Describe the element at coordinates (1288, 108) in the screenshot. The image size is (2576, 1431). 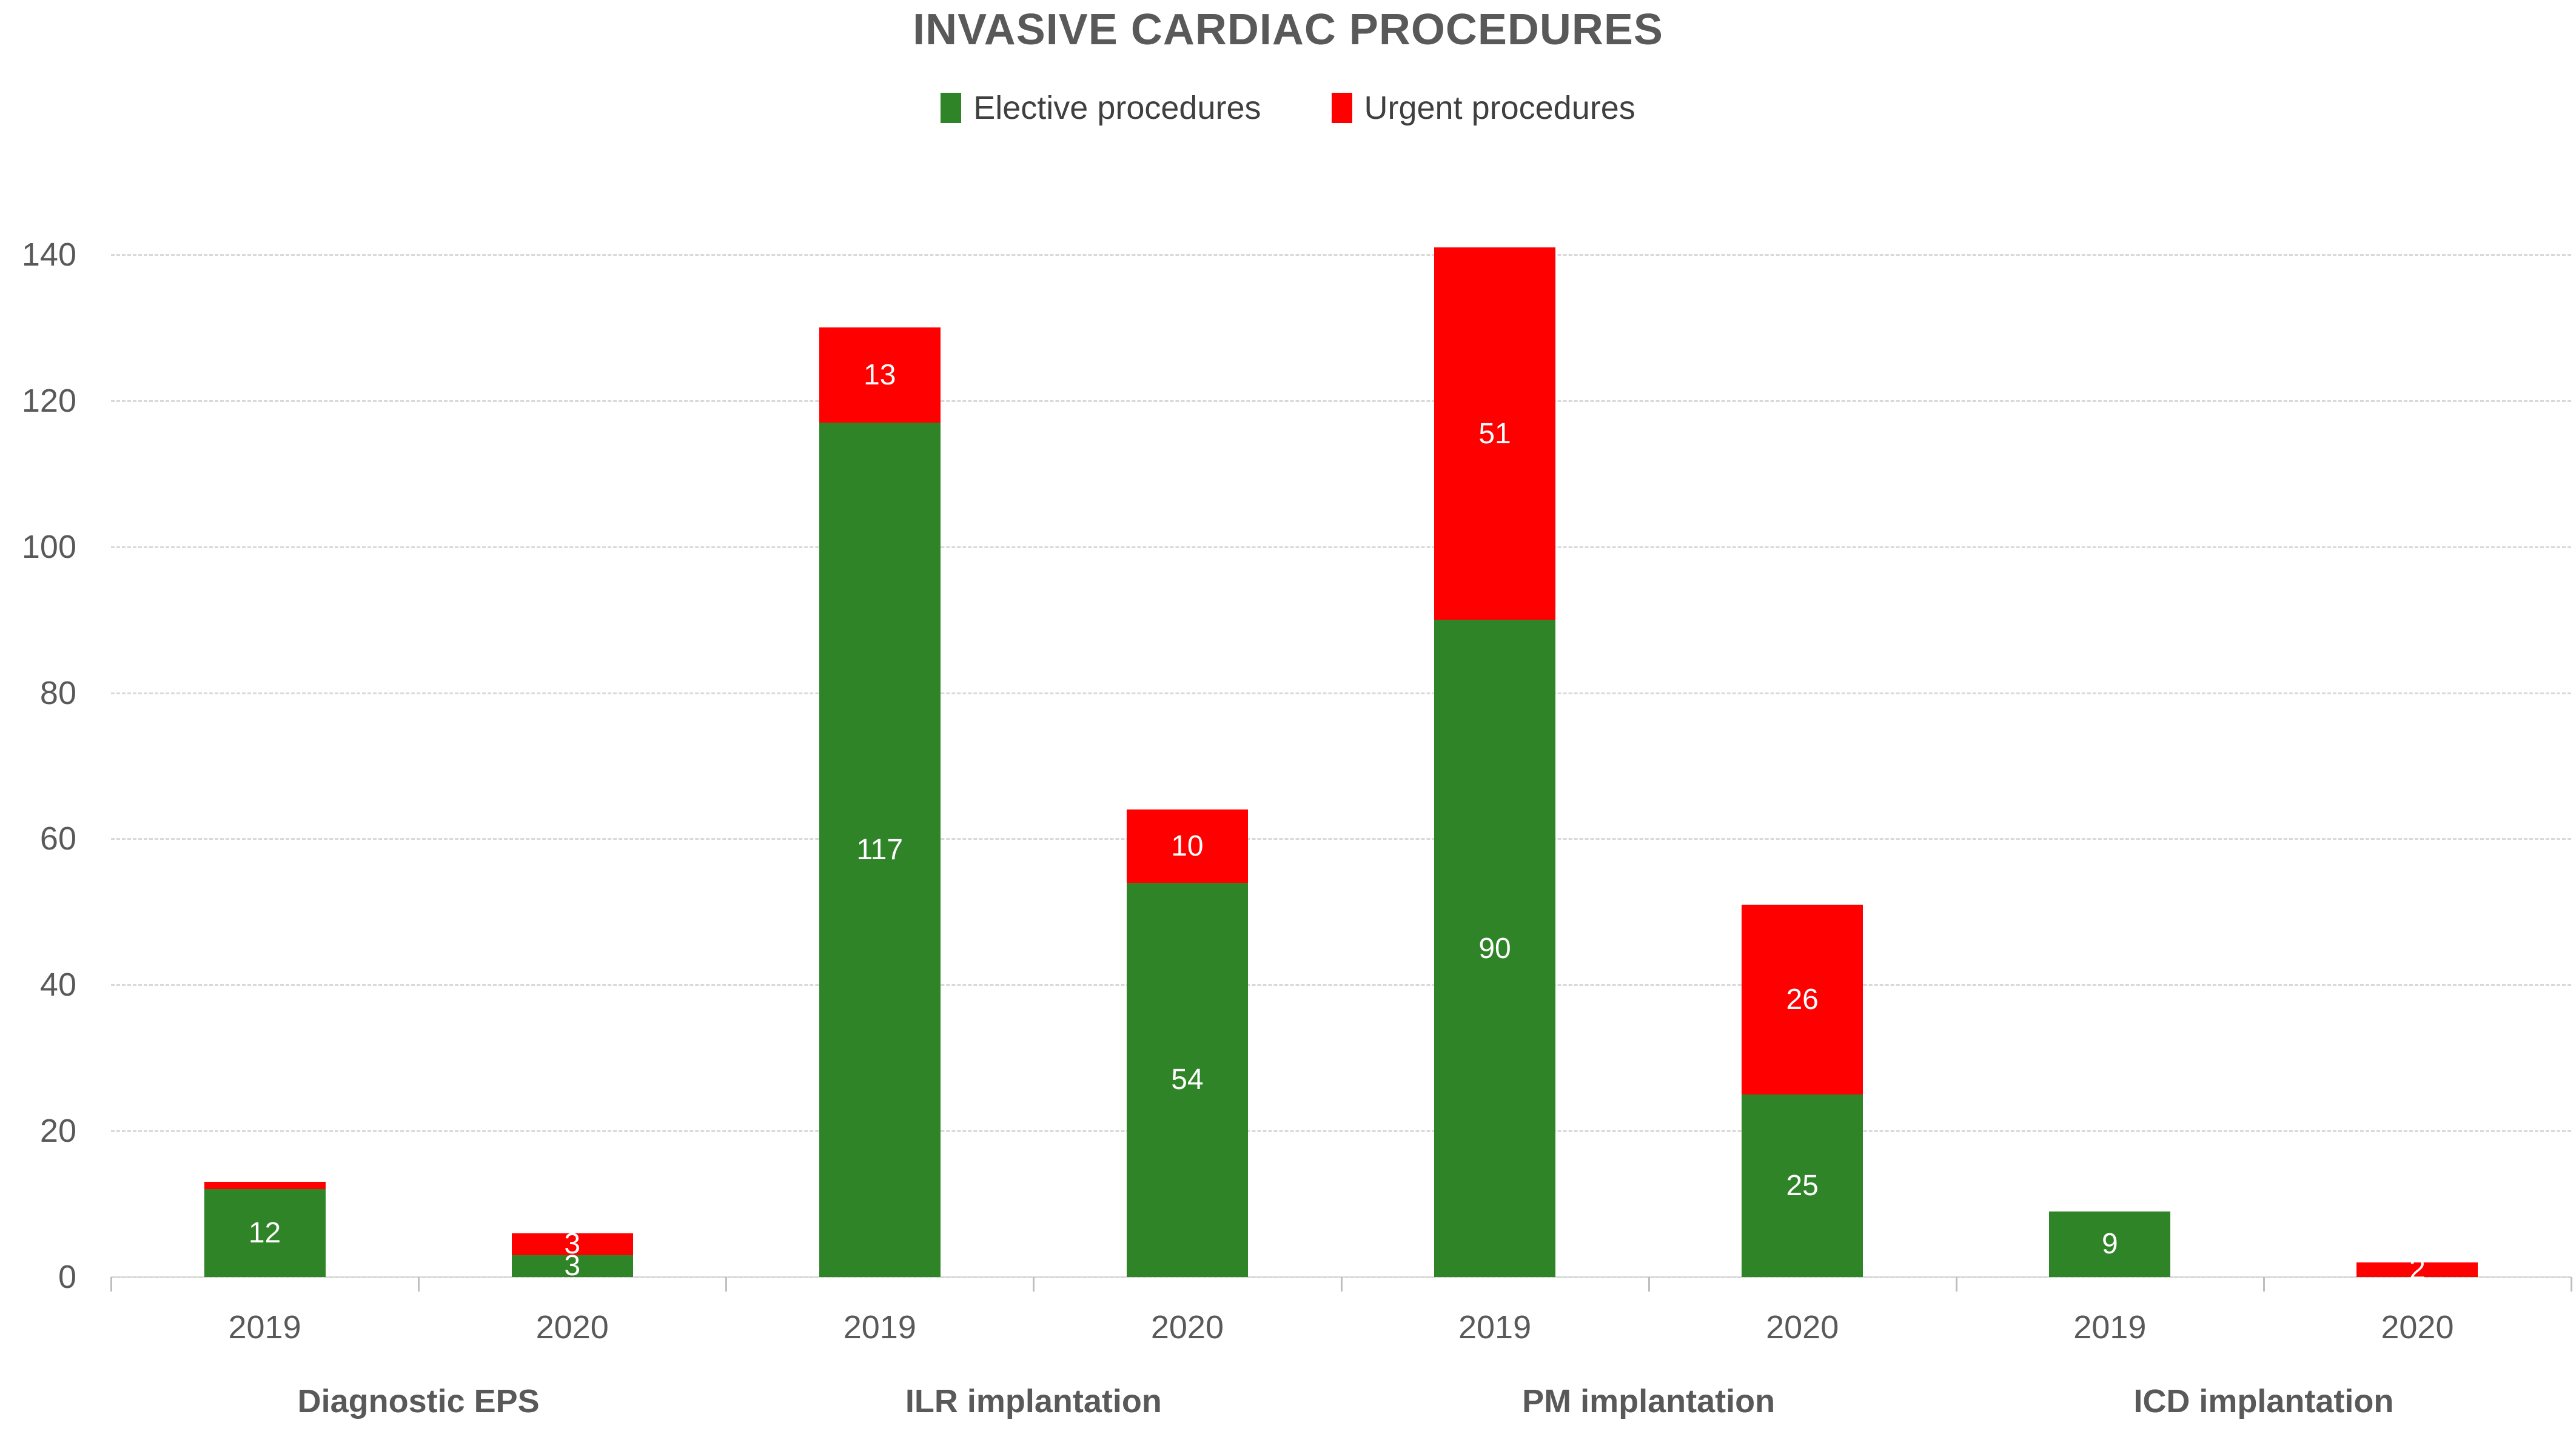
I see `legend: Elective procedures Urgent procedures` at that location.